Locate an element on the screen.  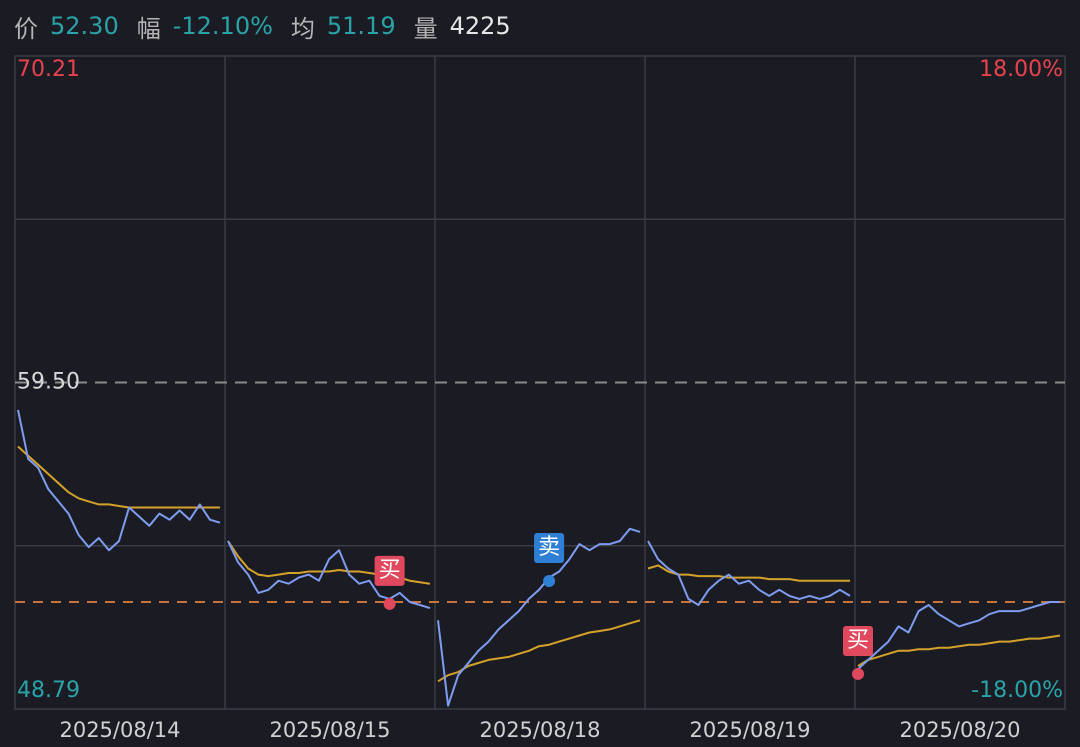
header-label: 价 is located at coordinates (26, 28).